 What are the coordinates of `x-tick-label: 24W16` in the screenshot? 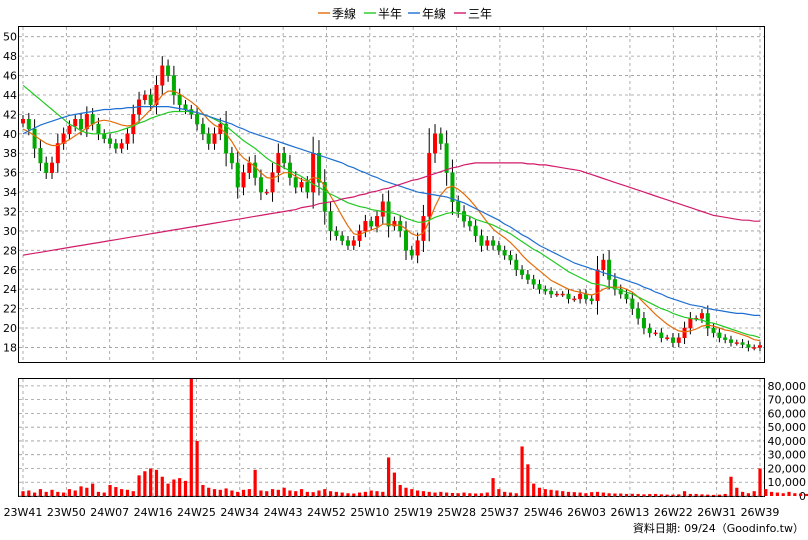 It's located at (153, 512).